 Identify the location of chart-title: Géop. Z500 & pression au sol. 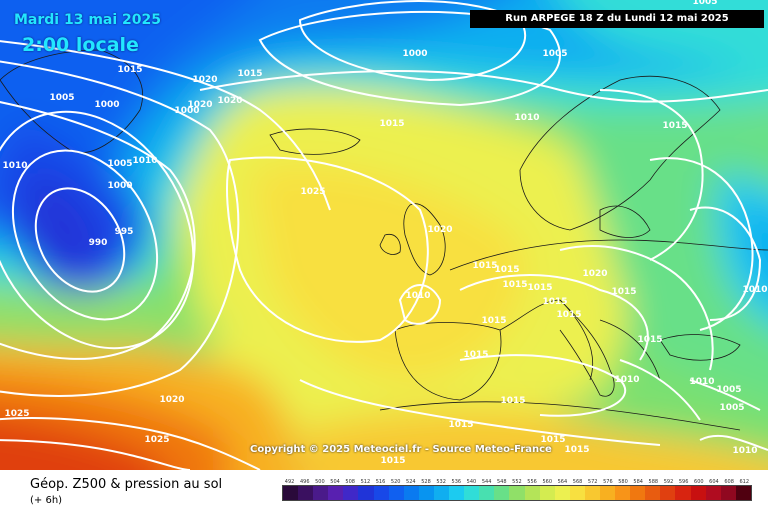
(126, 484).